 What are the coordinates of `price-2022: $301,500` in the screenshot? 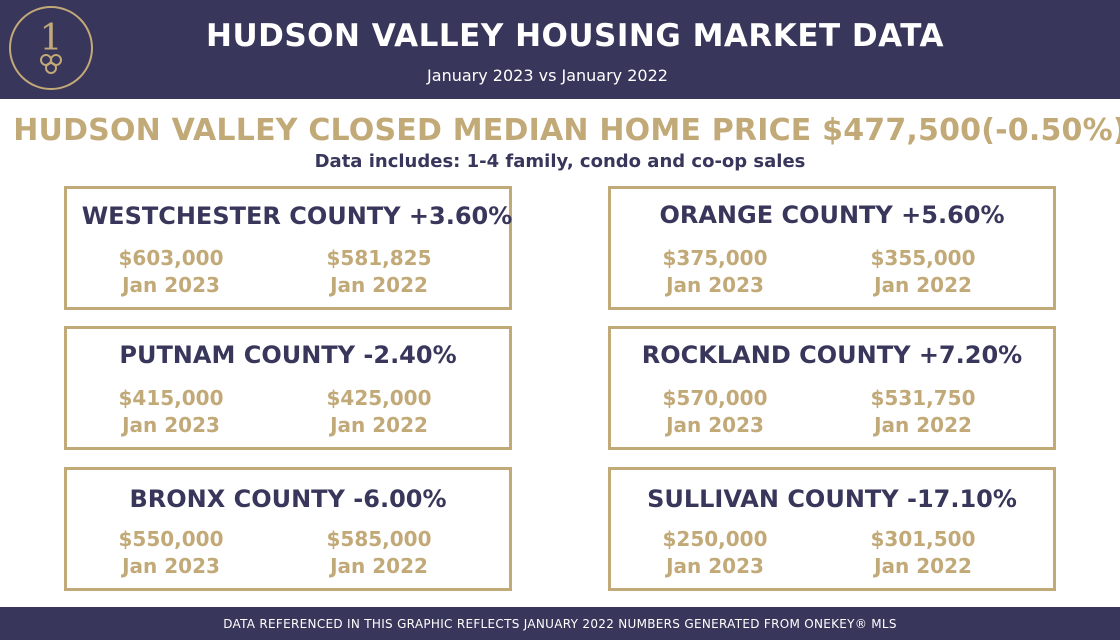 It's located at (923, 539).